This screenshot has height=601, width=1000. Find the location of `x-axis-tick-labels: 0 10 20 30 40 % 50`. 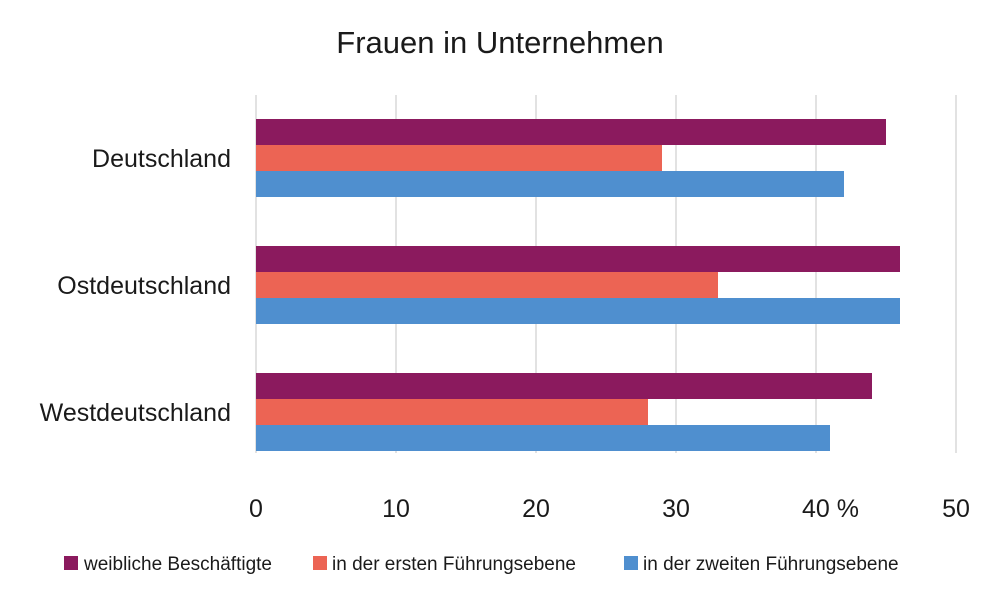

x-axis-tick-labels: 0 10 20 30 40 % 50 is located at coordinates (609, 509).